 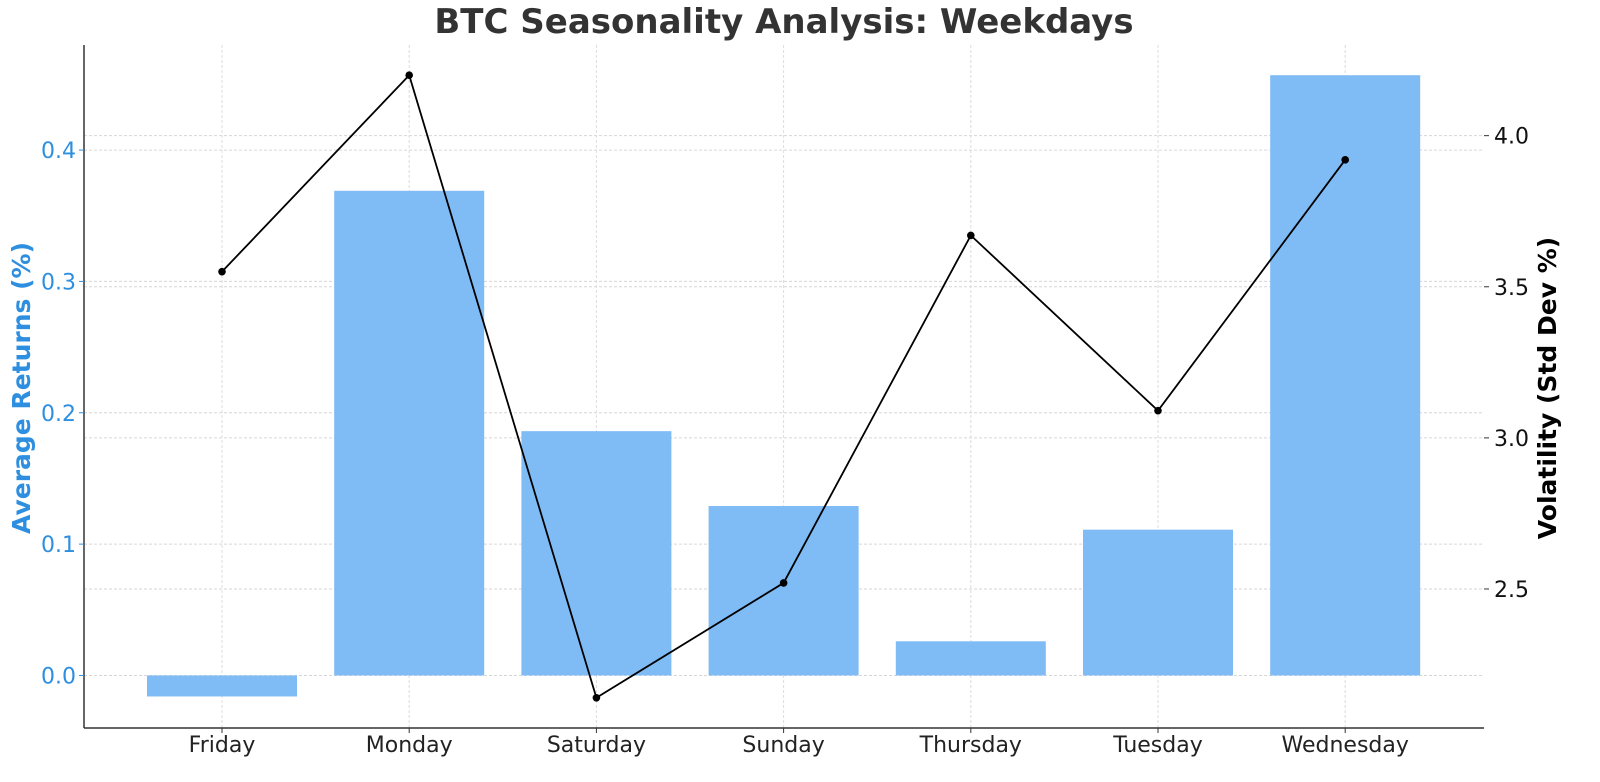 What do you see at coordinates (1511, 137) in the screenshot?
I see `svg-text: 4.0` at bounding box center [1511, 137].